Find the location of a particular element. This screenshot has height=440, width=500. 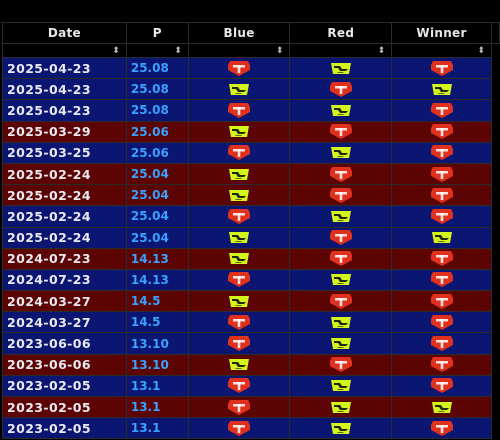

column-header-blue: Blue is located at coordinates (239, 33).